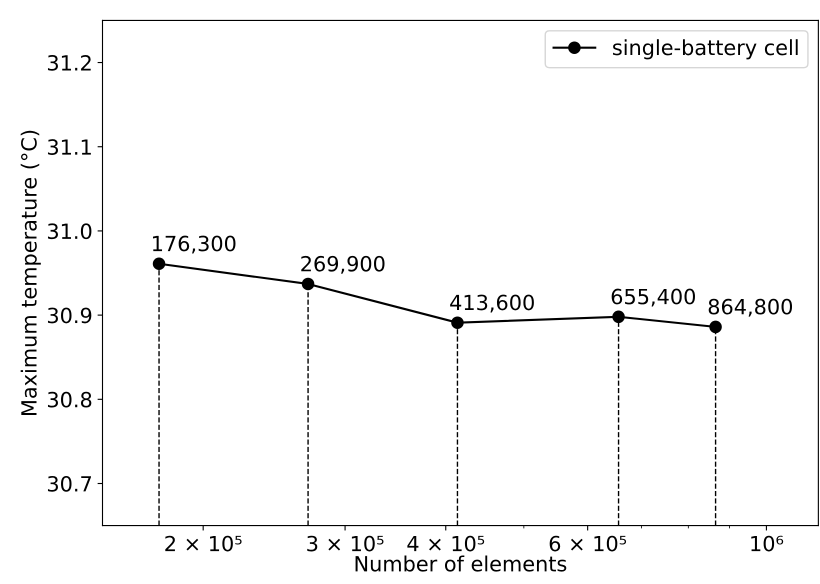 The height and width of the screenshot is (584, 820). Describe the element at coordinates (767, 544) in the screenshot. I see `x-tick-label: 10⁶` at that location.